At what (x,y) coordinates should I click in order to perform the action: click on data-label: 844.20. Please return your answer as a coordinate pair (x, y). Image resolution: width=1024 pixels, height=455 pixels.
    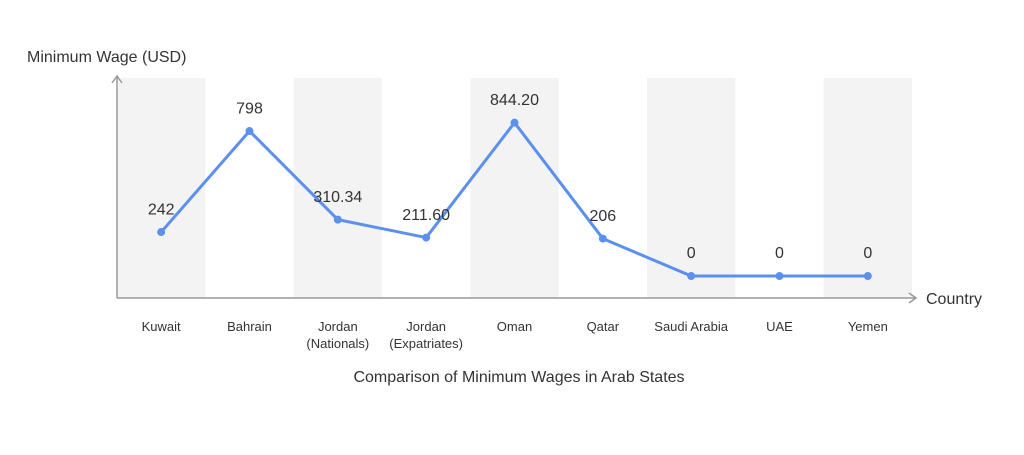
    Looking at the image, I should click on (514, 100).